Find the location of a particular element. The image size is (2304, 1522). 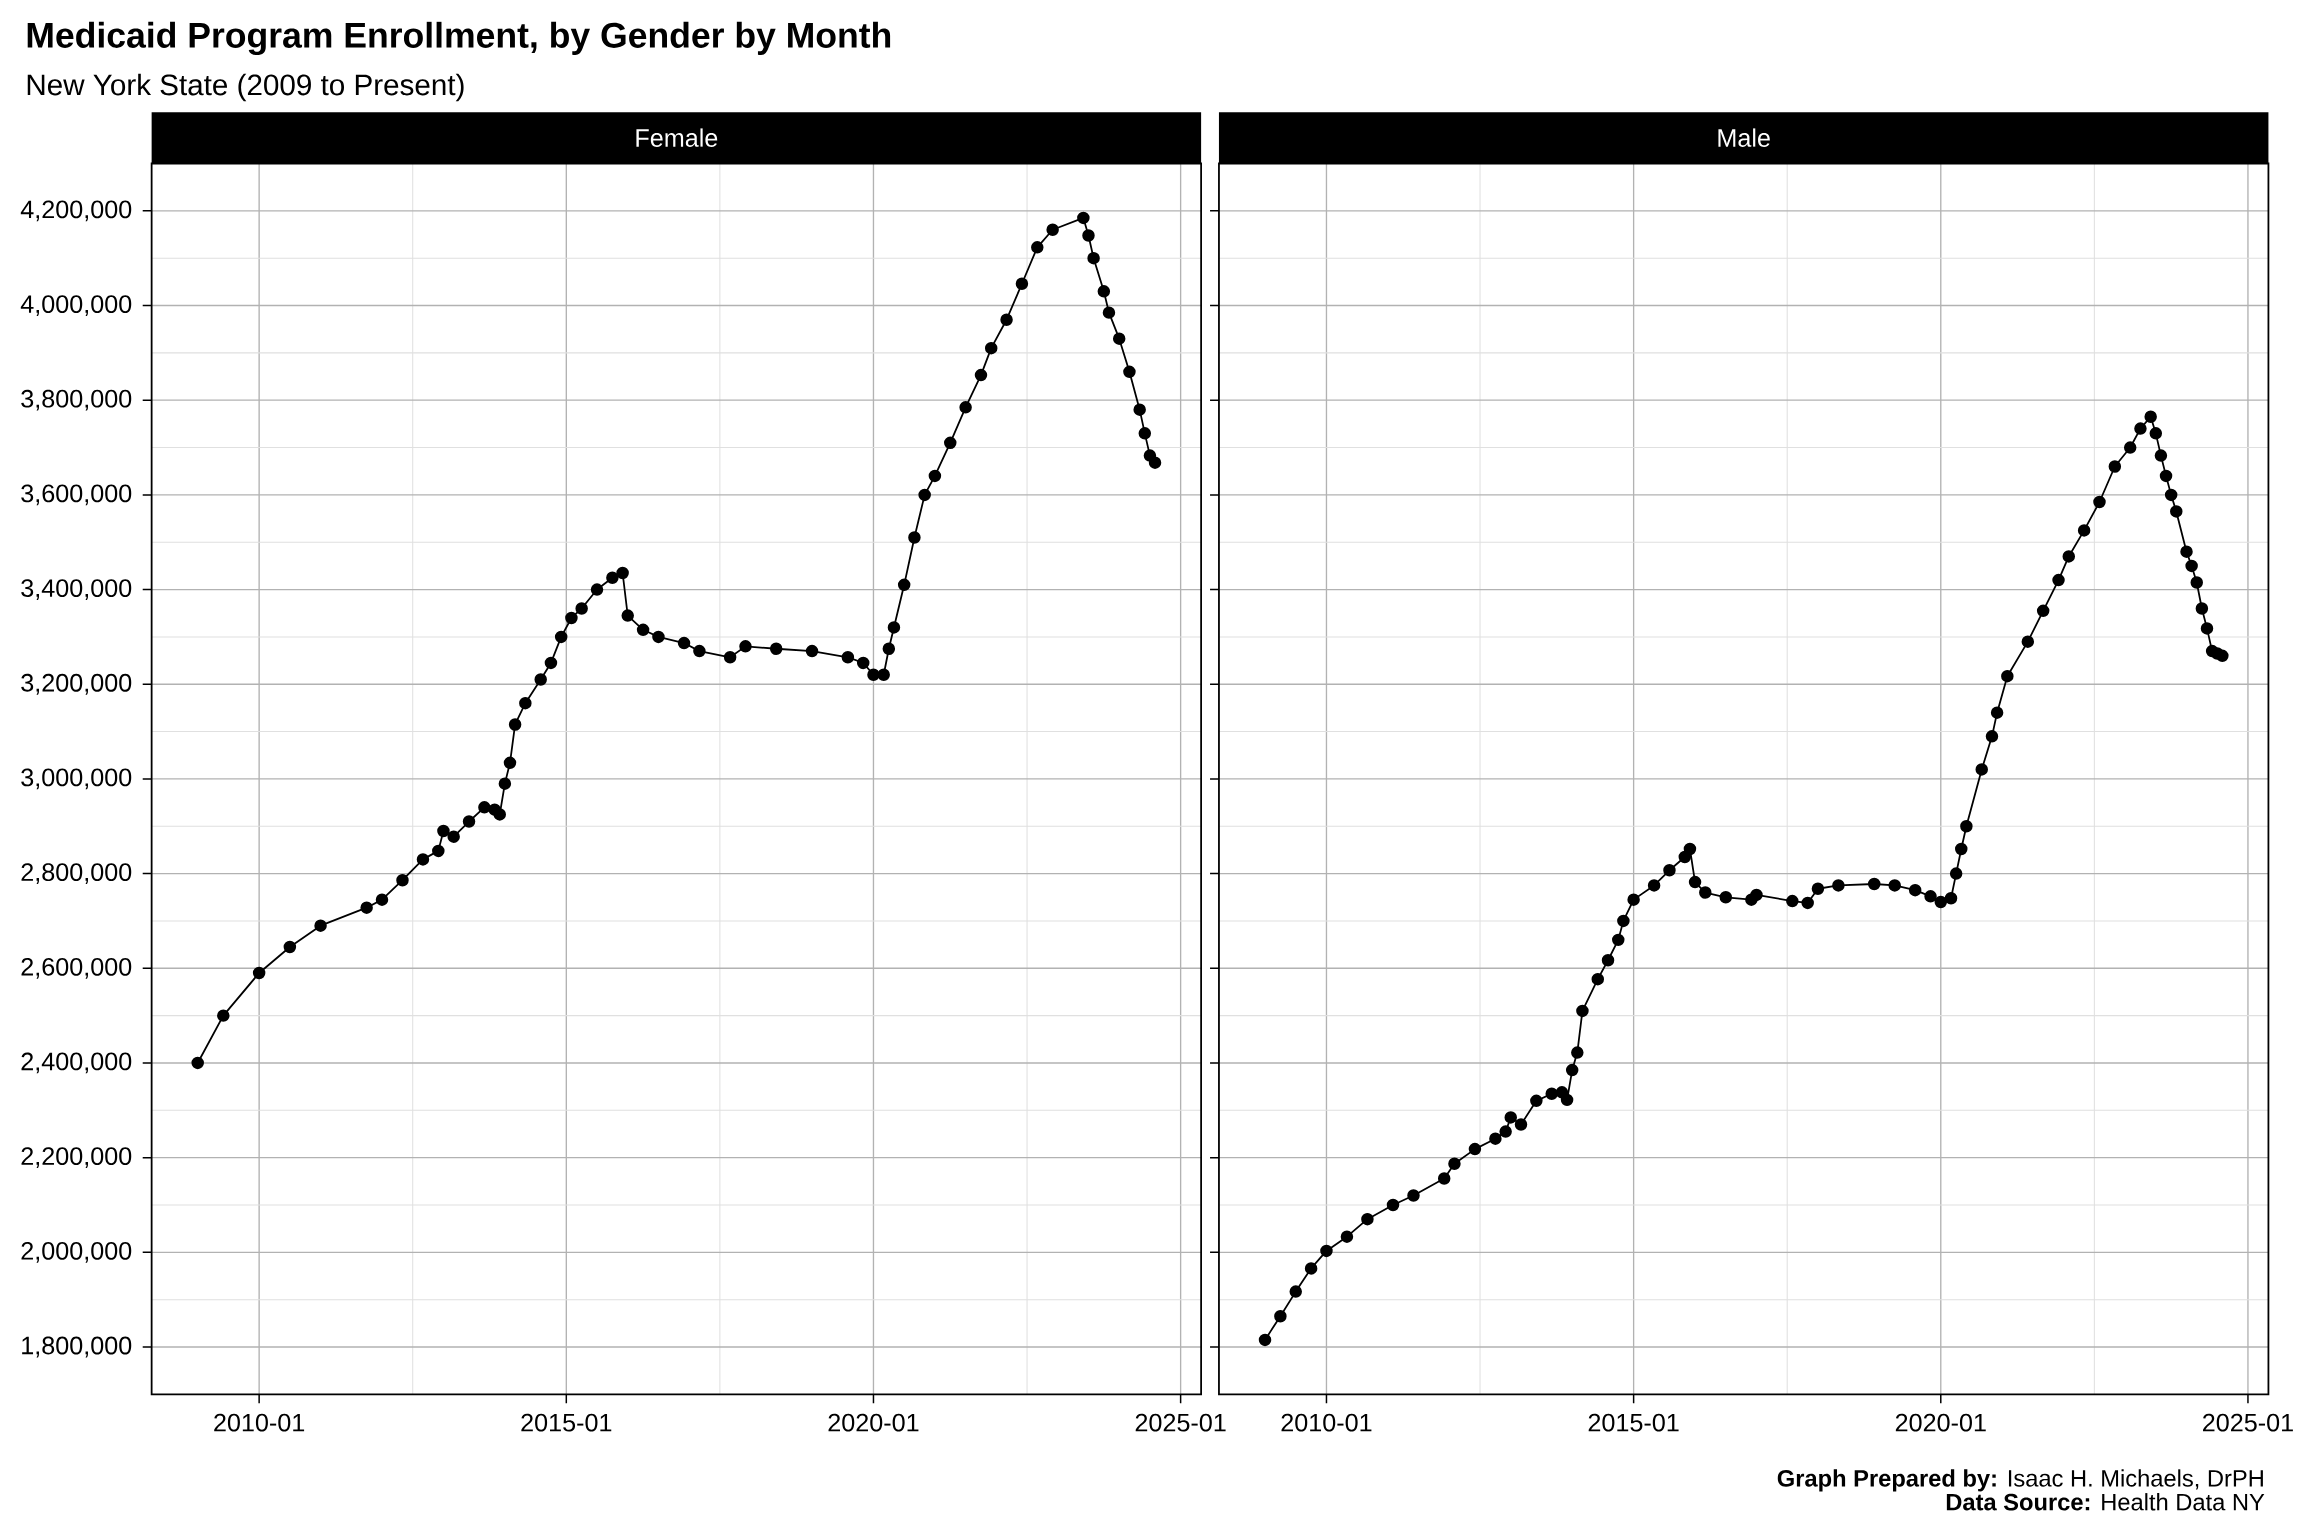

chart-title: Medicaid Program Enrollment, by Gender by Month is located at coordinates (459, 38).